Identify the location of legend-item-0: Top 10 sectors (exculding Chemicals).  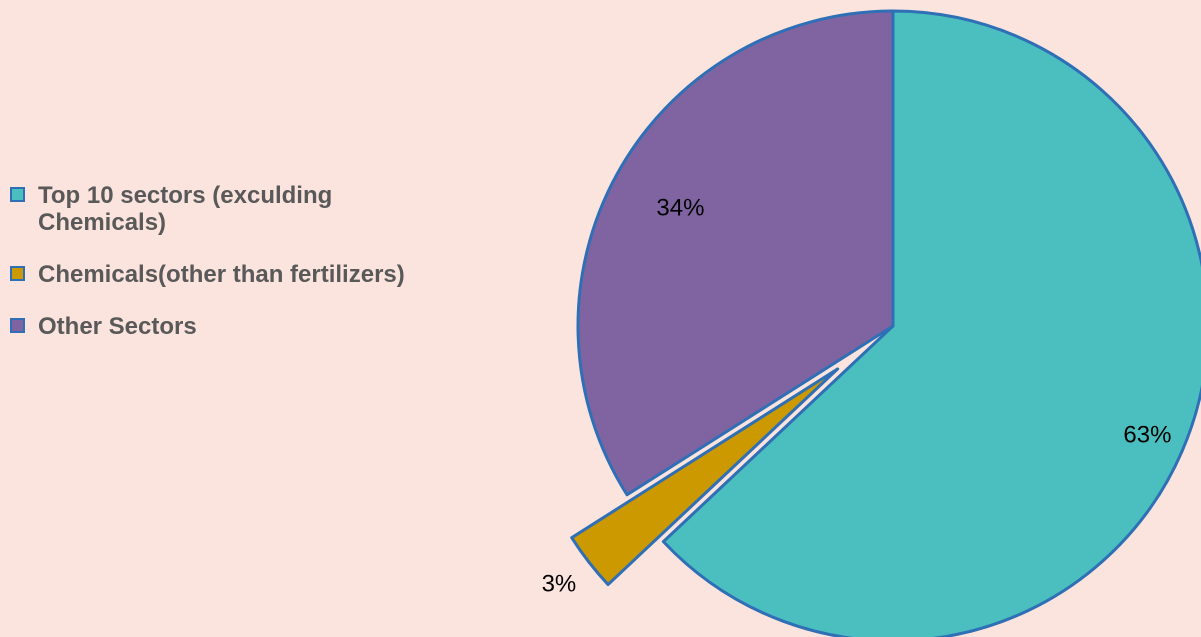
(220, 209).